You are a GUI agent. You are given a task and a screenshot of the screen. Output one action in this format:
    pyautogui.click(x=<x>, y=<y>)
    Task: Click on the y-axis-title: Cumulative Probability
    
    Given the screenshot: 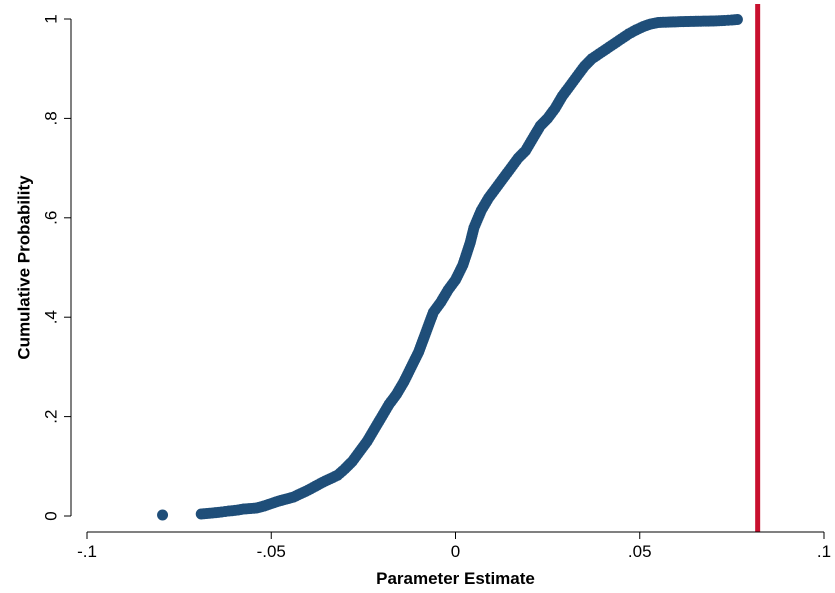 What is the action you would take?
    pyautogui.click(x=24, y=267)
    